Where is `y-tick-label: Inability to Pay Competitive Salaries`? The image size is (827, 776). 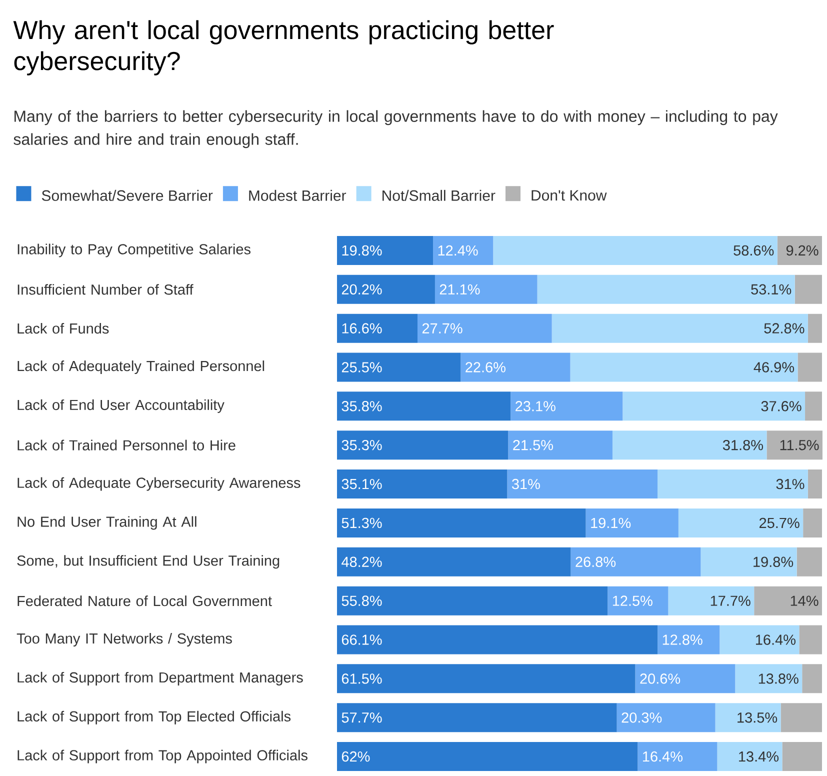 y-tick-label: Inability to Pay Competitive Salaries is located at coordinates (134, 251).